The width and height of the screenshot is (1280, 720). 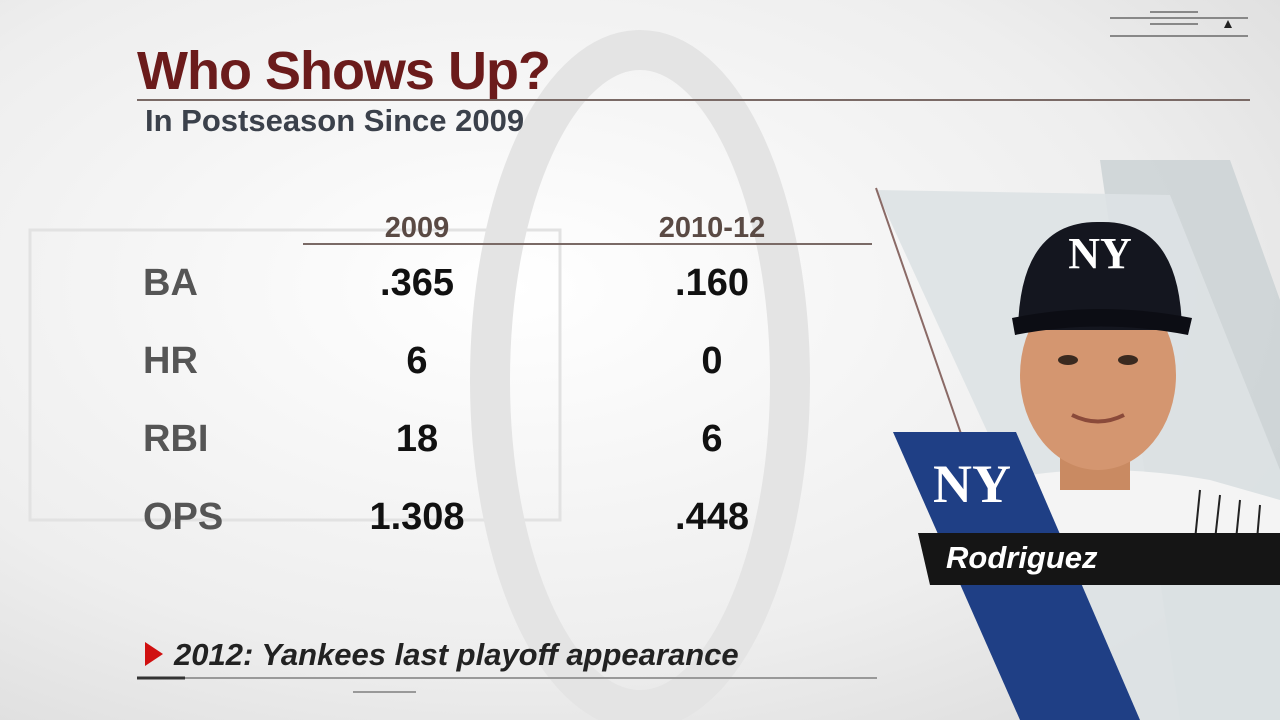 I want to click on header-rule, so click(x=587, y=244).